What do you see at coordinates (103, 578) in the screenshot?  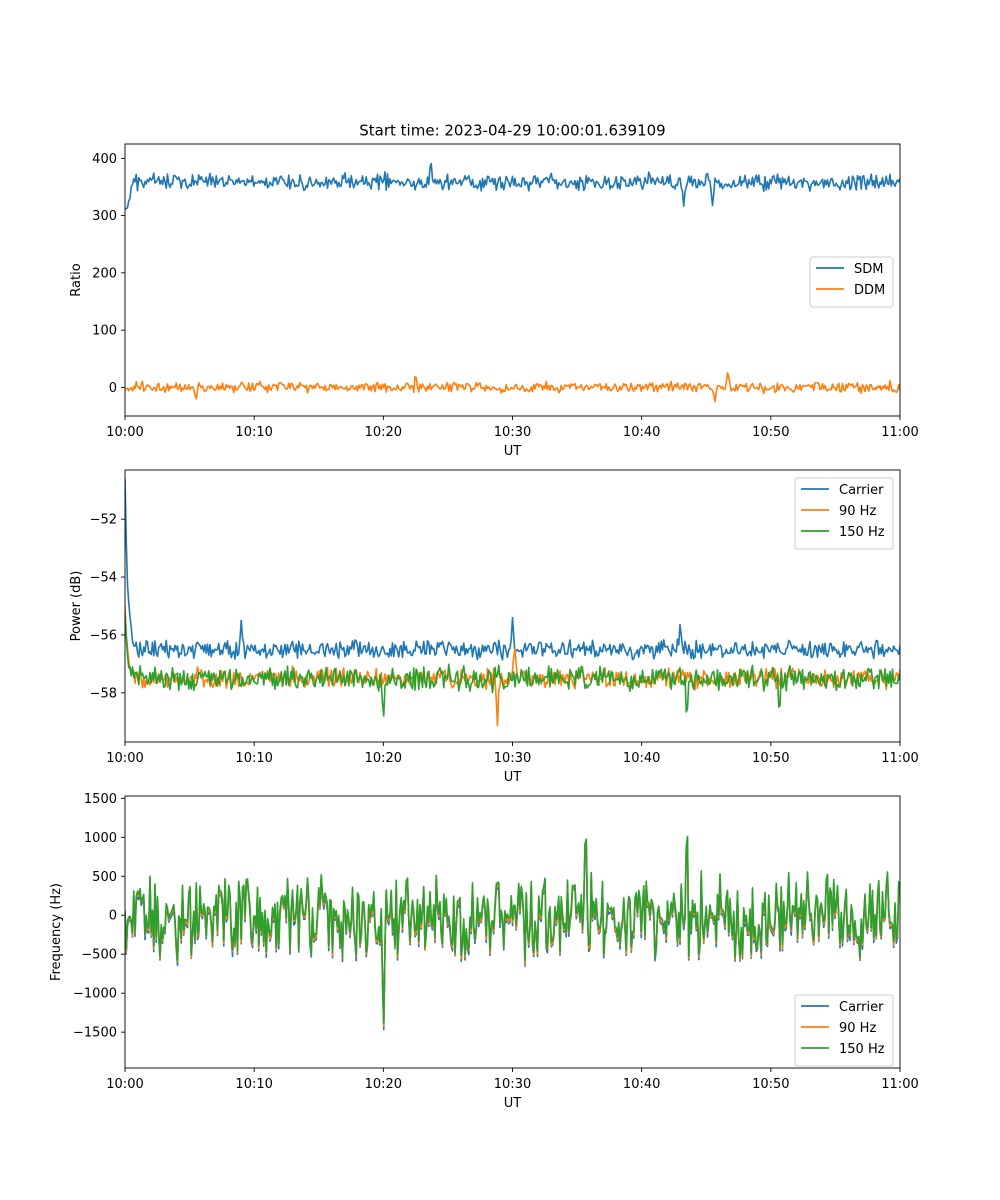 I see `y-tick-label: −54` at bounding box center [103, 578].